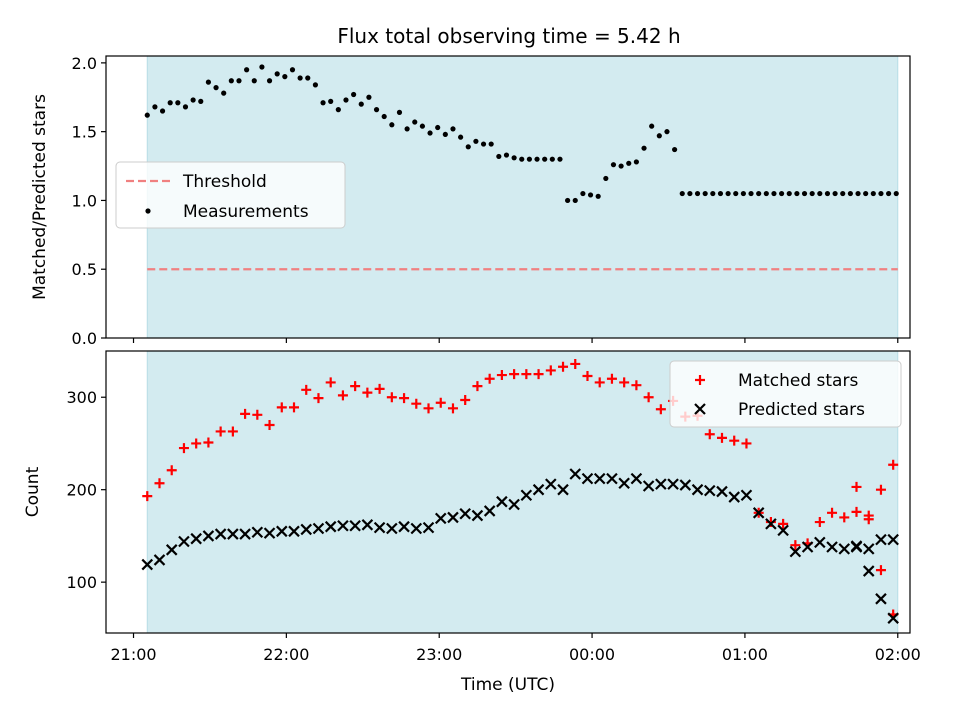 This screenshot has width=960, height=720. Describe the element at coordinates (84, 269) in the screenshot. I see `y-tick-label: 0.5` at that location.